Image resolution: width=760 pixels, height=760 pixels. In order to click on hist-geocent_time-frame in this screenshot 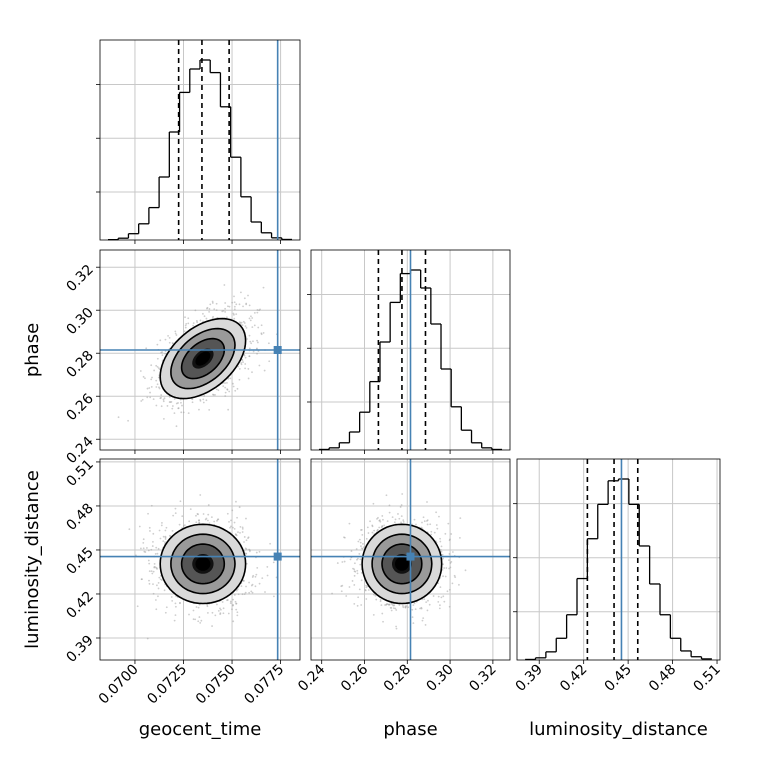, I will do `click(200, 140)`.